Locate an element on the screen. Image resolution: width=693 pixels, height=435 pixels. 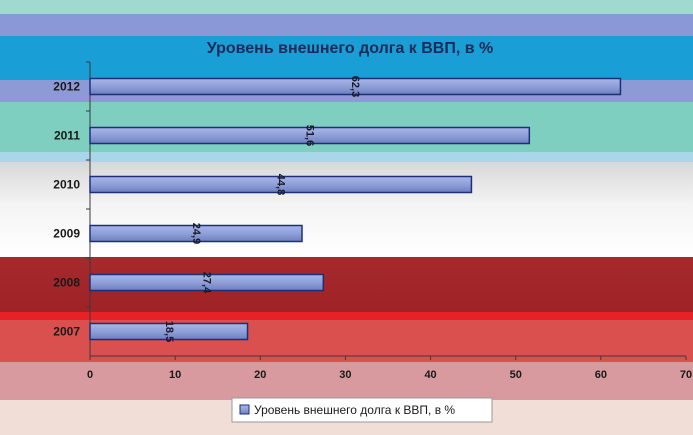
x-tick-label: 10 is located at coordinates (175, 375).